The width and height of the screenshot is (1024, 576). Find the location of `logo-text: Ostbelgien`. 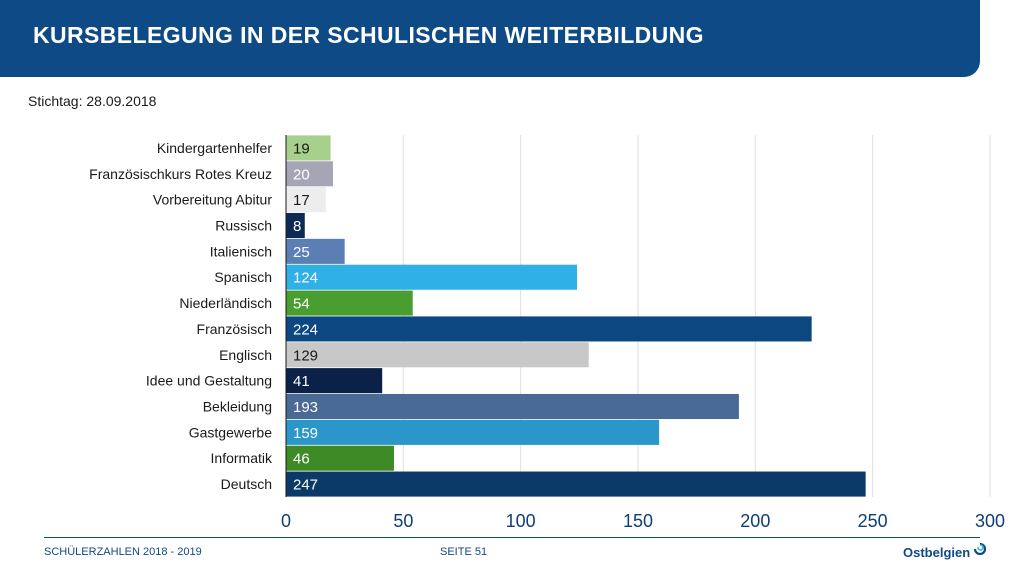

logo-text: Ostbelgien is located at coordinates (937, 552).